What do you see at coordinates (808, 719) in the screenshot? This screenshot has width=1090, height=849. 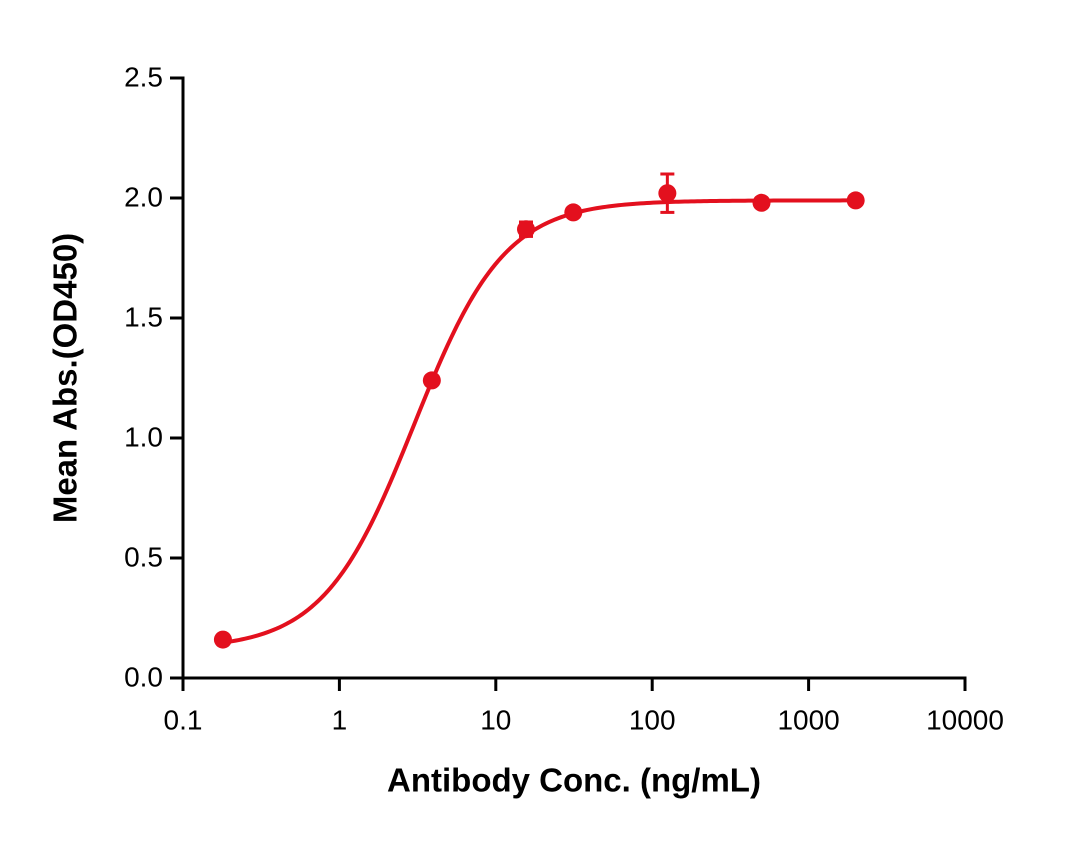 I see `x-tick-label: 1000` at bounding box center [808, 719].